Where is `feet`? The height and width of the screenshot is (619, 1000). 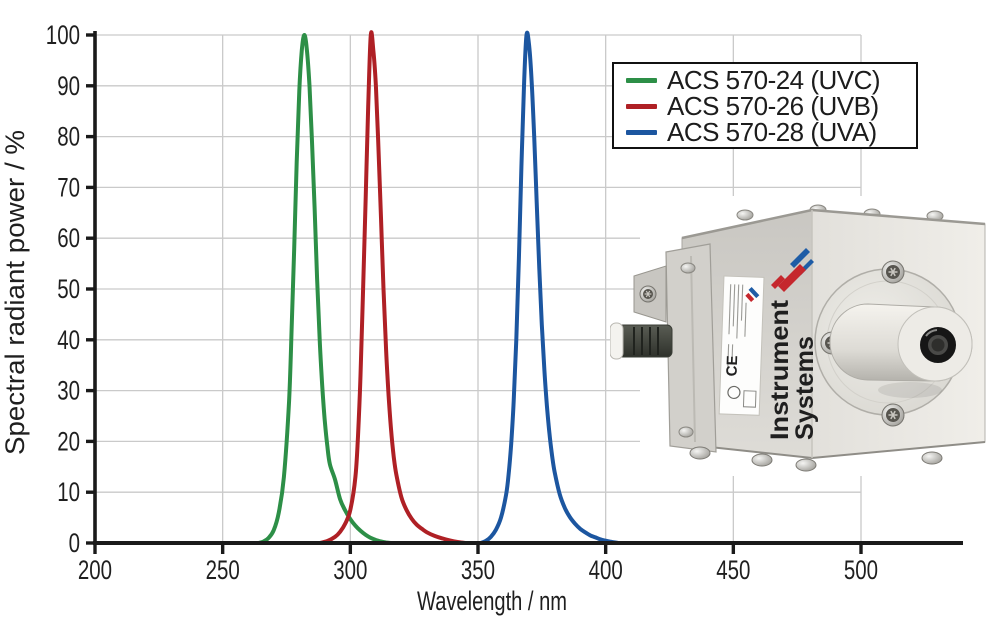
feet is located at coordinates (816, 459).